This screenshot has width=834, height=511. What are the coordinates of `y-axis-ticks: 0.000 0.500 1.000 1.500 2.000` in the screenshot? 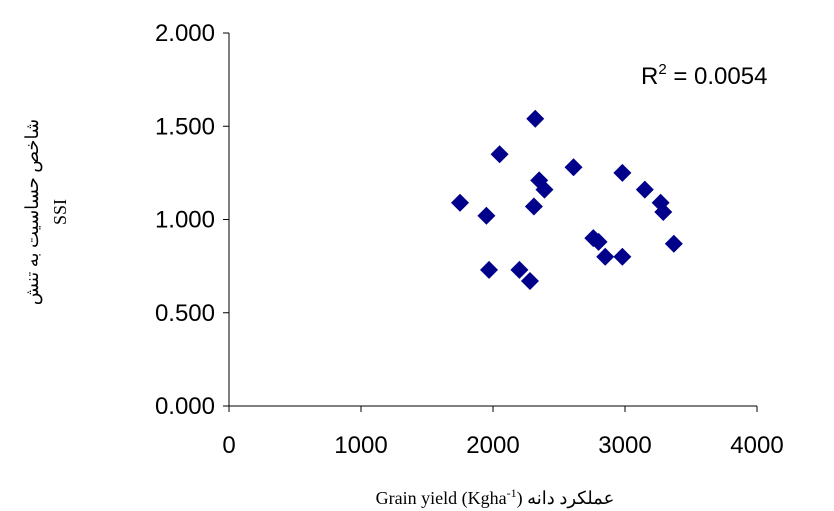 It's located at (192, 220).